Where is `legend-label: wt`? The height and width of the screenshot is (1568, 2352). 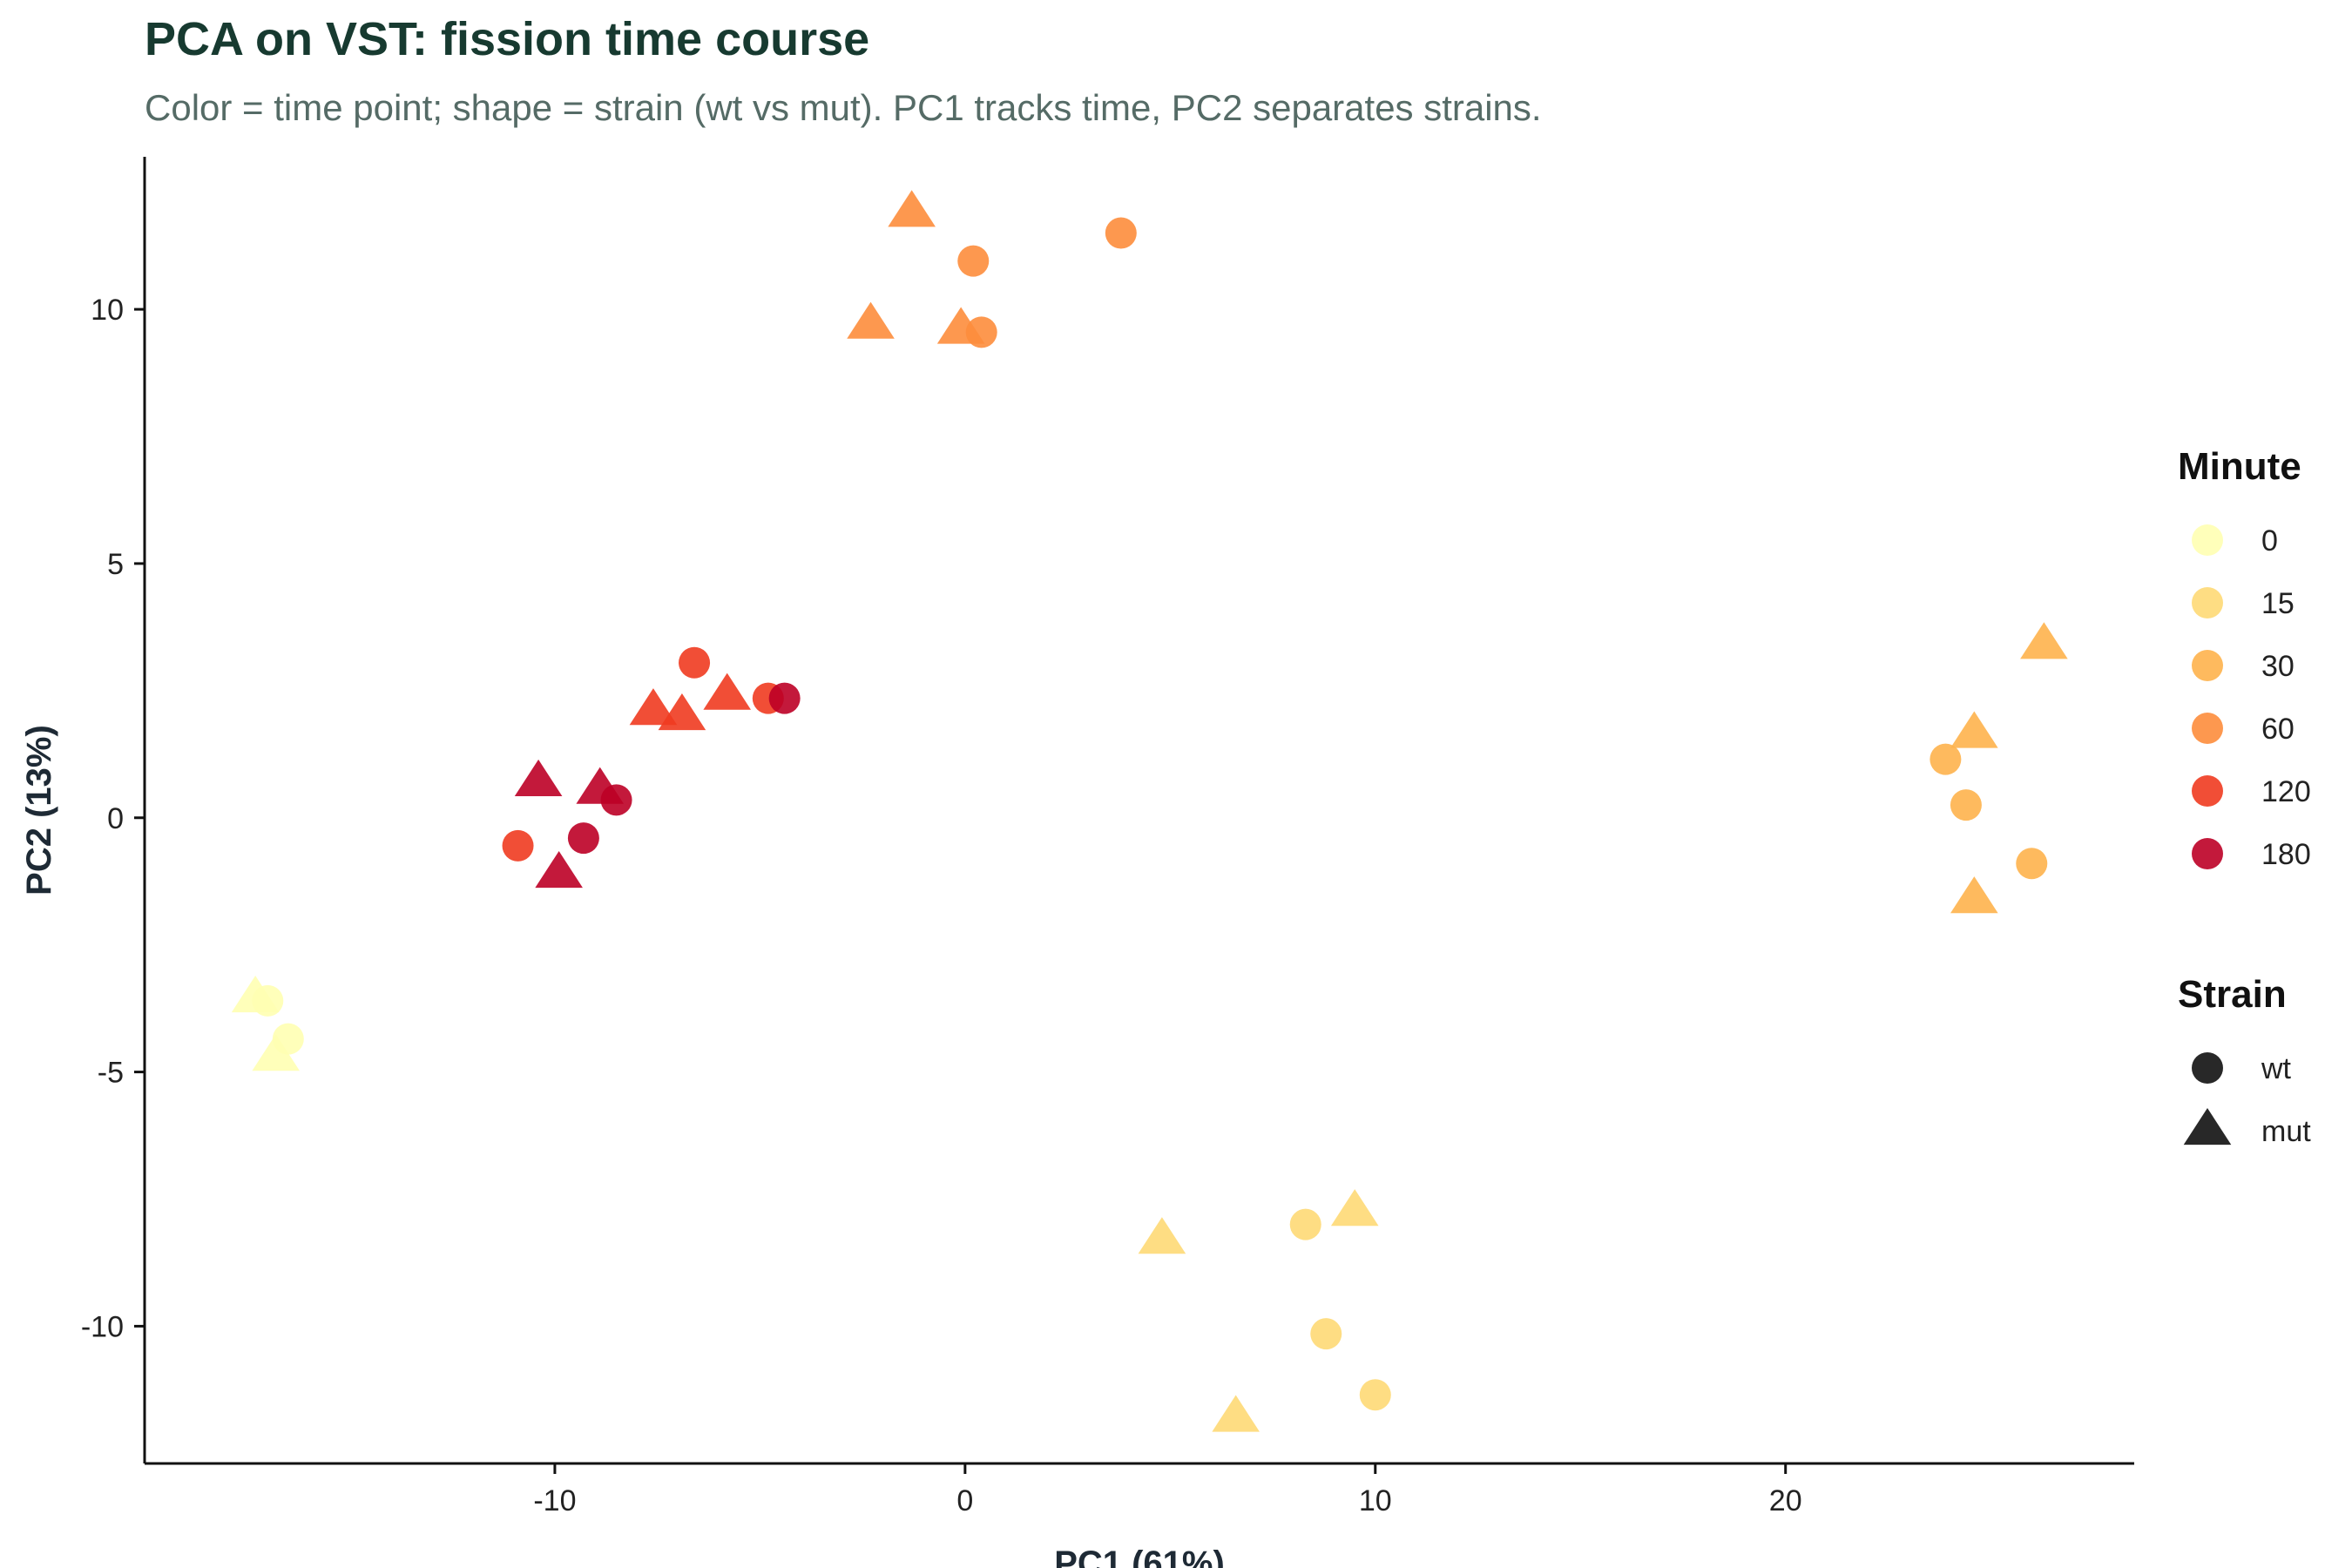 legend-label: wt is located at coordinates (2276, 1068).